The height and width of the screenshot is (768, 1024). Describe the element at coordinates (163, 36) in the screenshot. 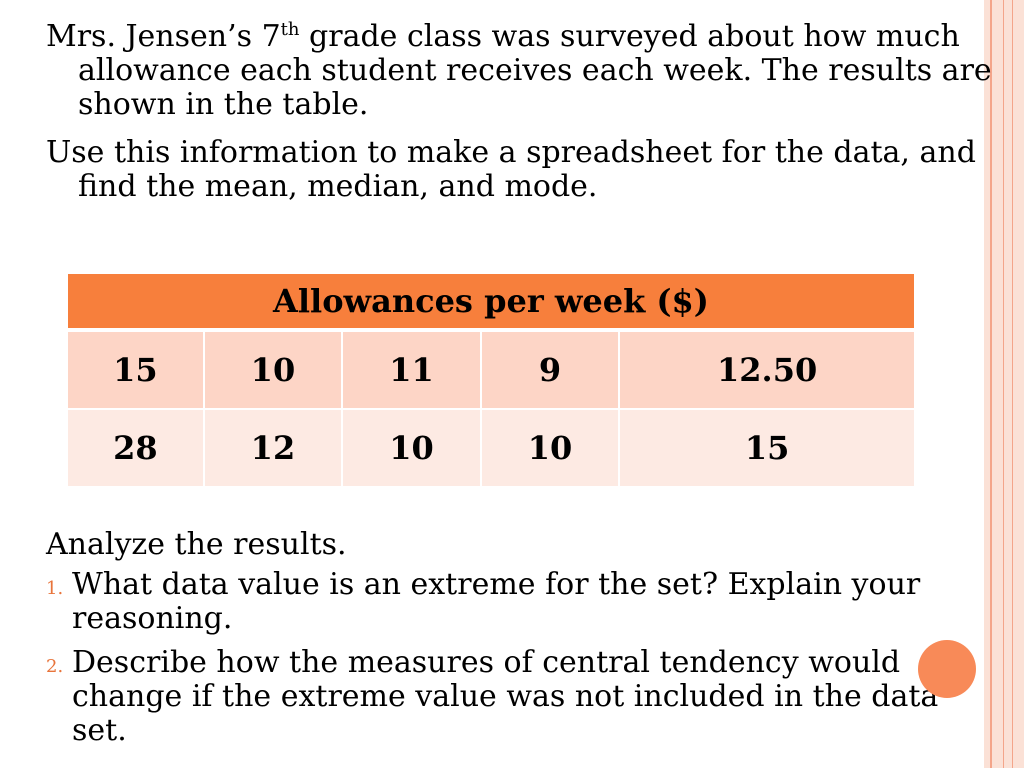

I see `intro-text: Mrs. Jensen’s 7` at that location.